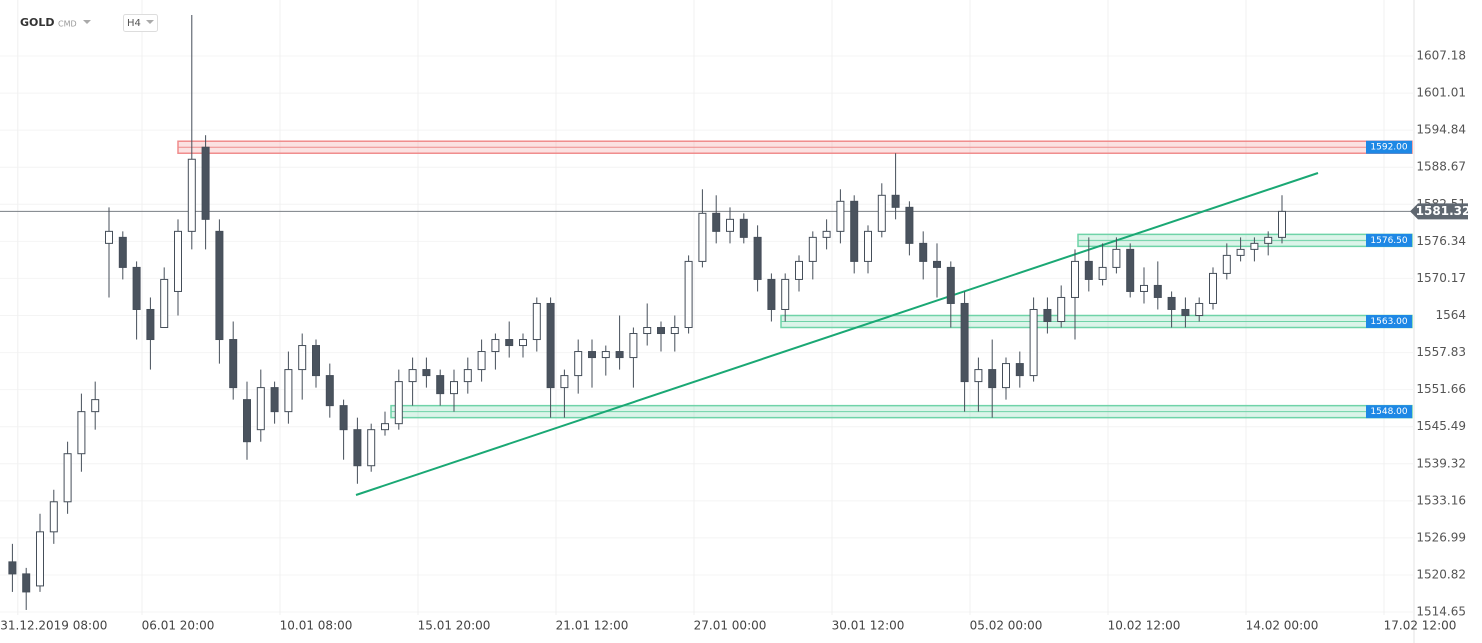 The width and height of the screenshot is (1482, 643). I want to click on symbol-type: CMD, so click(67, 24).